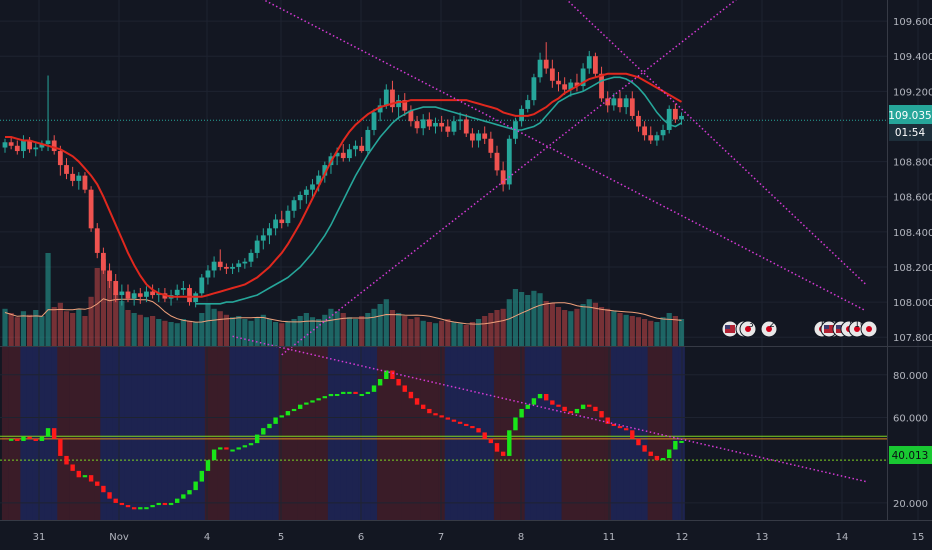  Describe the element at coordinates (910, 456) in the screenshot. I see `oscillator-value-label: 40.013` at that location.